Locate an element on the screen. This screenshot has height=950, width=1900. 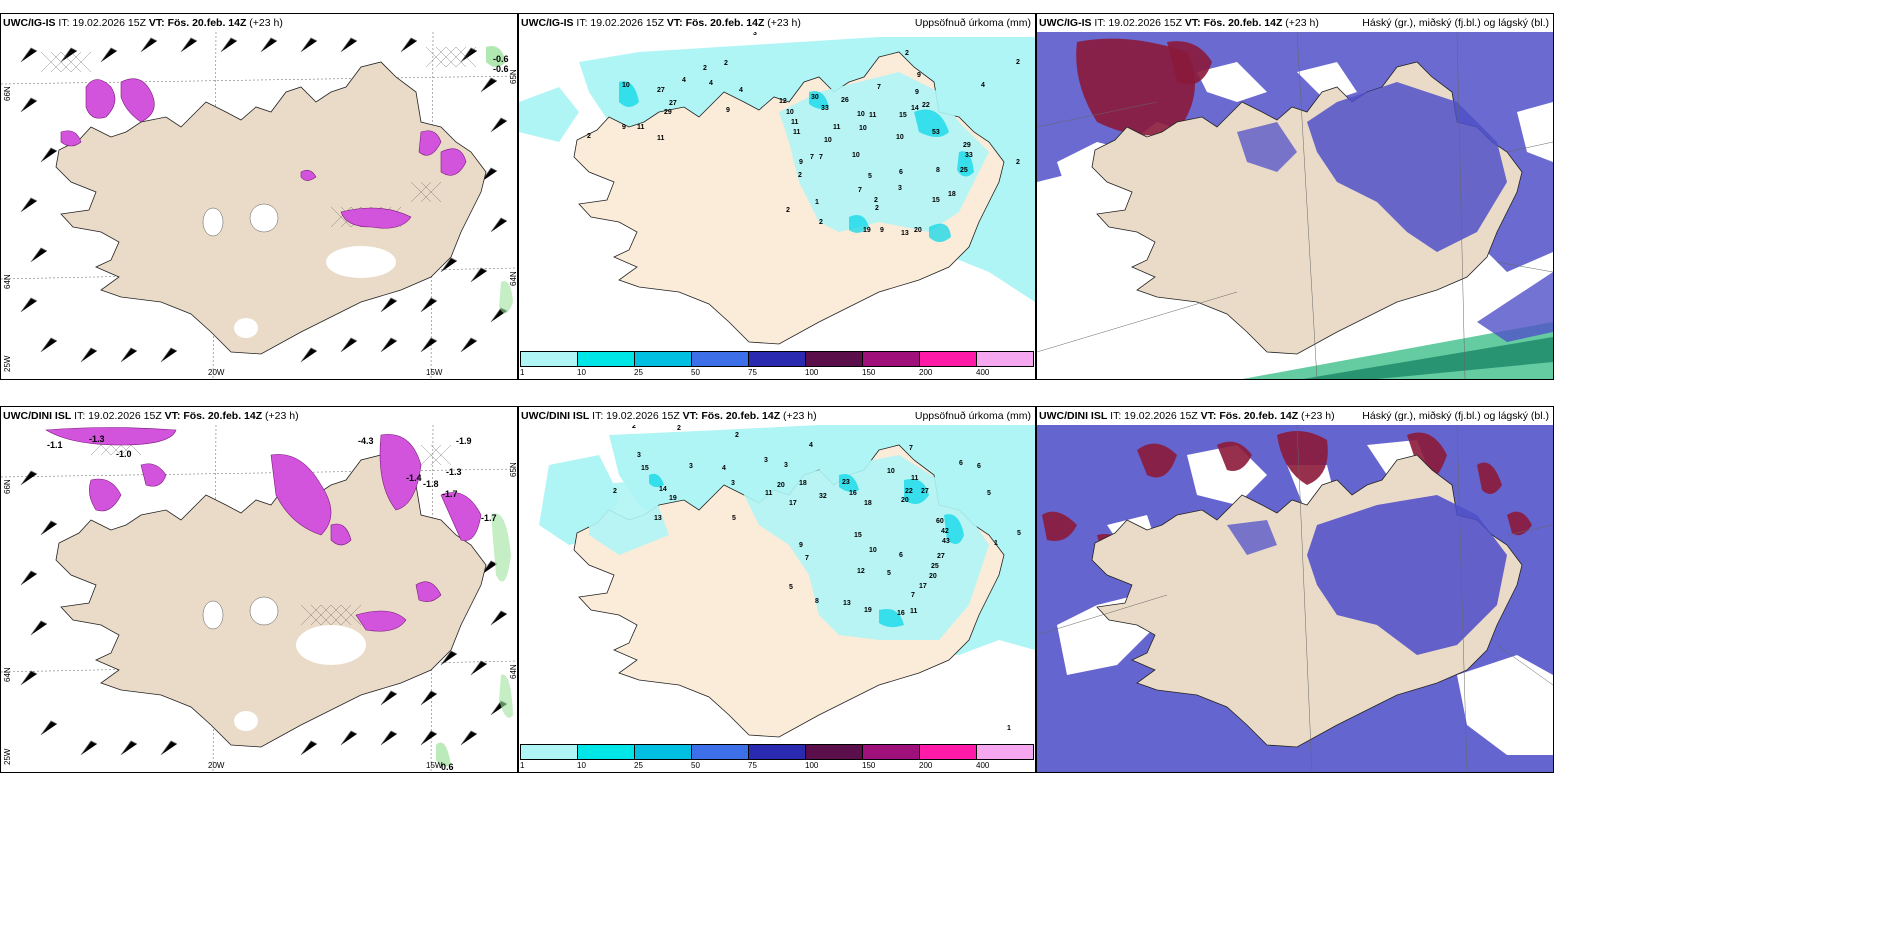
temp-value: -0.6 is located at coordinates (501, 59).